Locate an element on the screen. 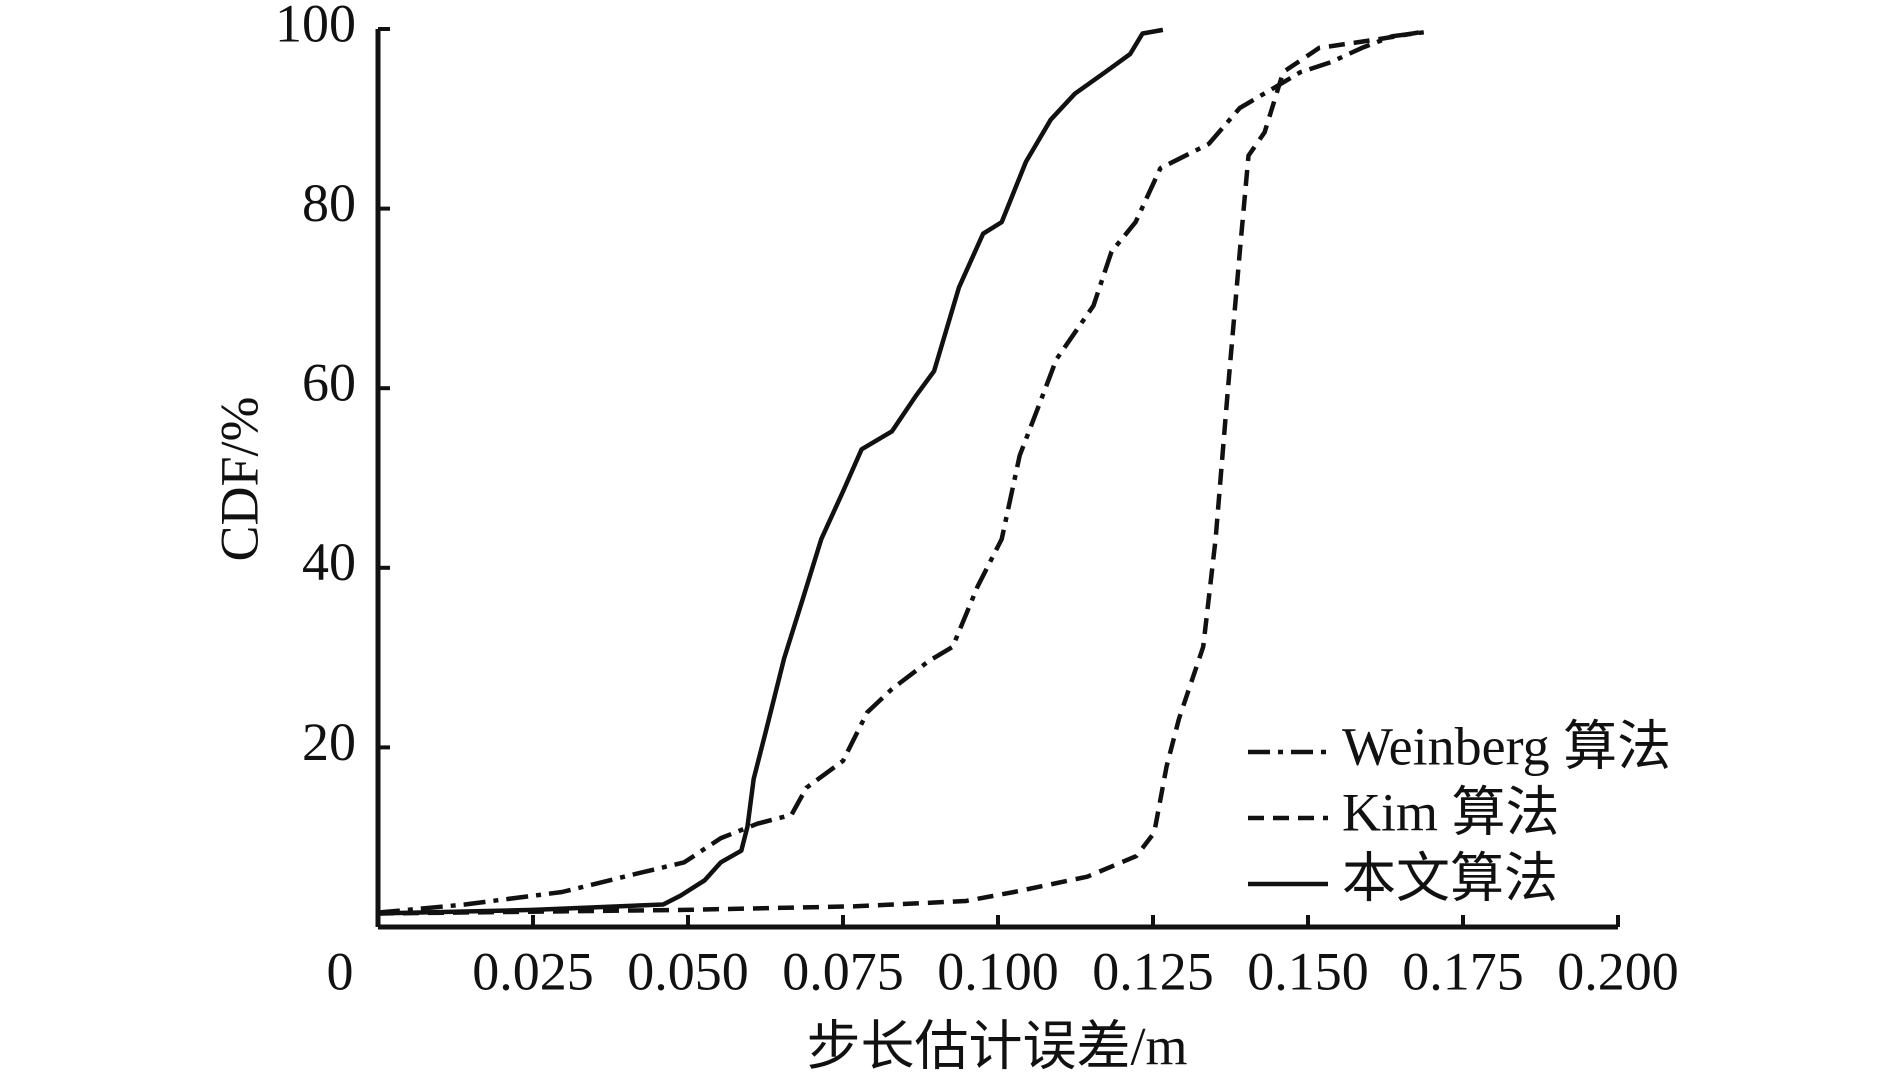 Image resolution: width=1890 pixels, height=1090 pixels. x-tick-label: 0.175 is located at coordinates (1463, 971).